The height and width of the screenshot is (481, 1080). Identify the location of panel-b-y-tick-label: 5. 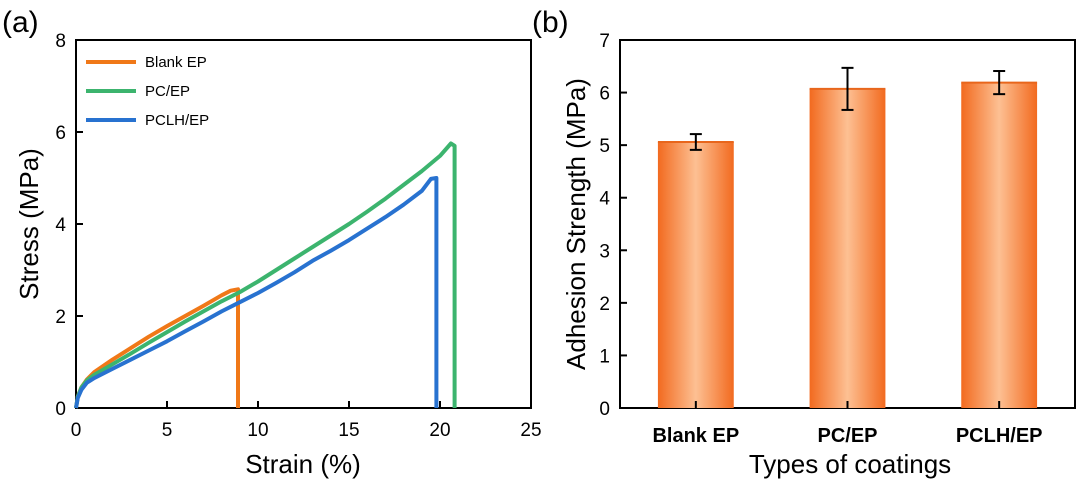
(604, 146).